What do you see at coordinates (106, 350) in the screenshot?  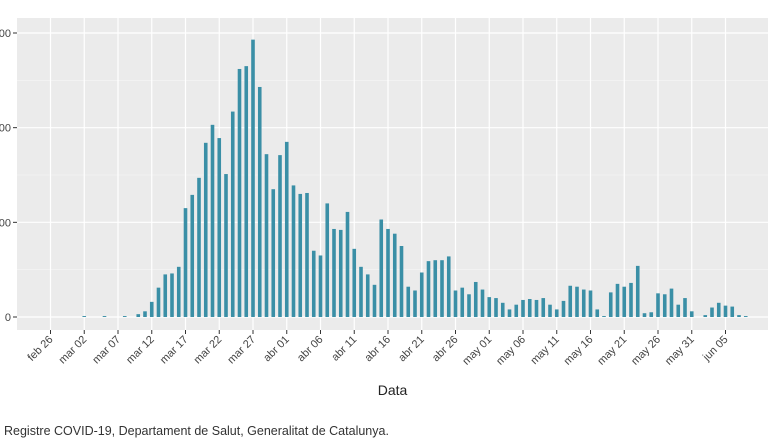 I see `x-tick-label: mar 07` at bounding box center [106, 350].